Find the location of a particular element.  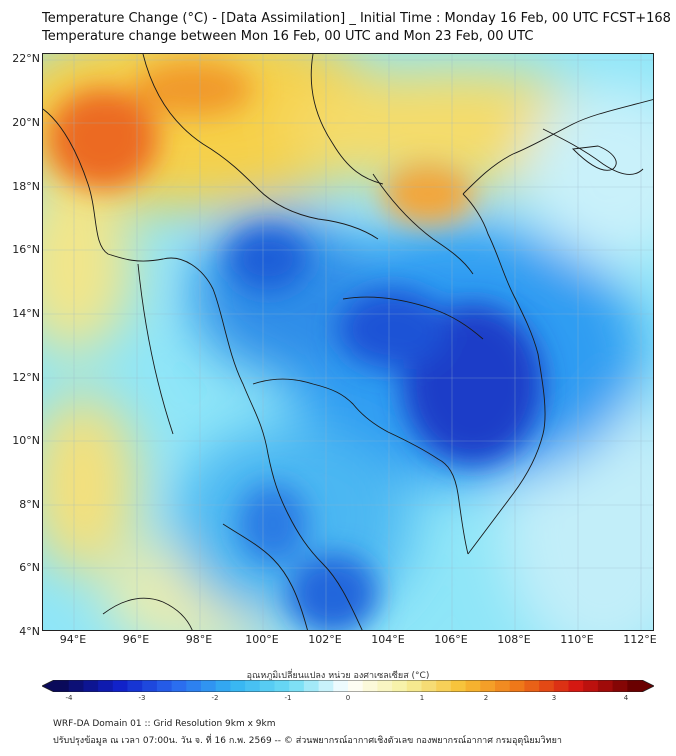

lon-label-100: 100°E is located at coordinates (262, 639).